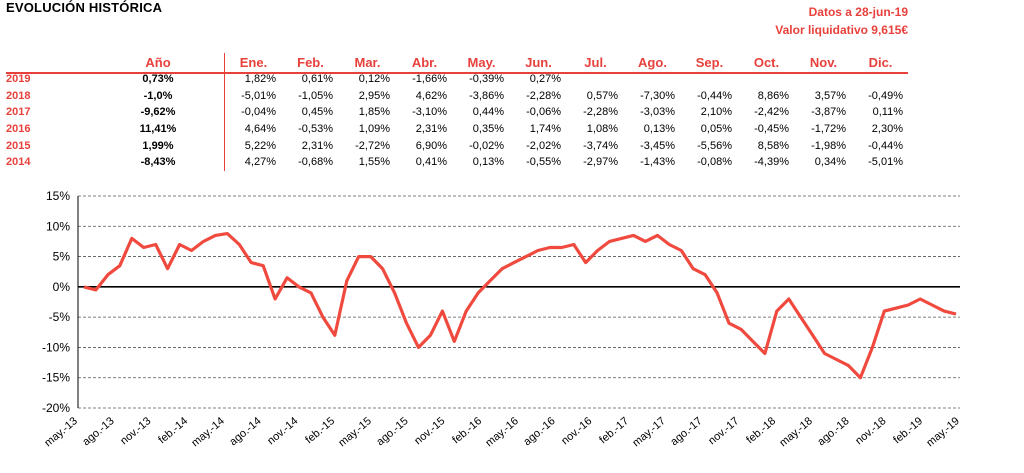  I want to click on month-return: 6,90%, so click(431, 145).